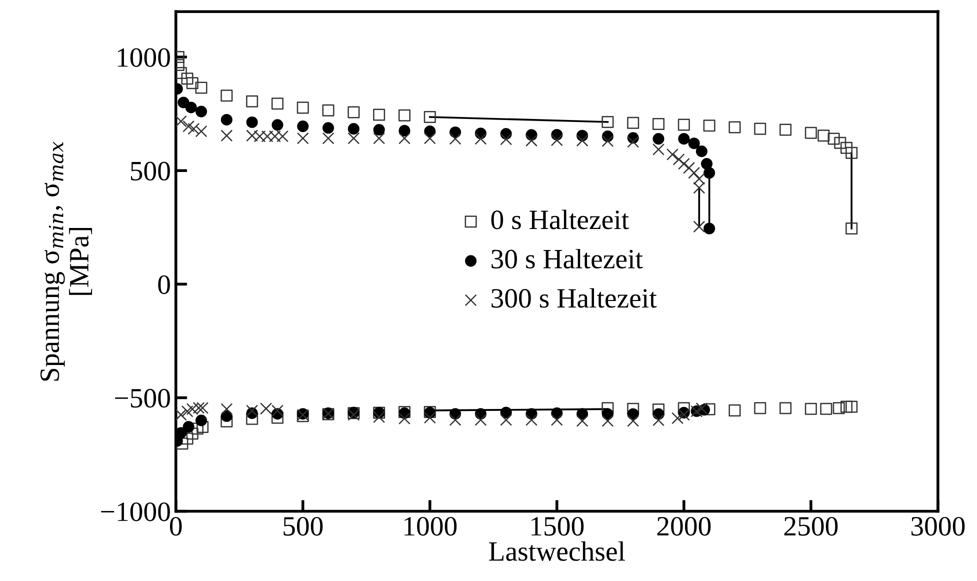  Describe the element at coordinates (430, 526) in the screenshot. I see `x-tick-label: 1000` at that location.